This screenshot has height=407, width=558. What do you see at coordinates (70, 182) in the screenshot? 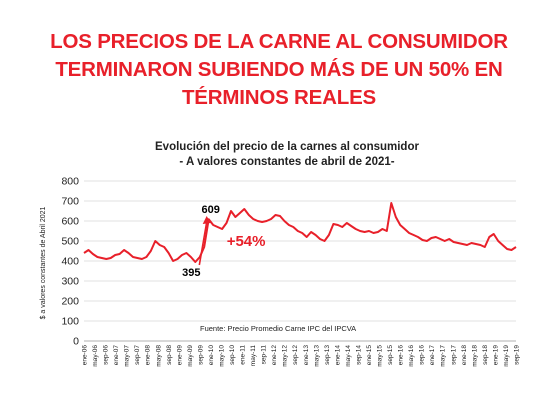
I see `y-tick-label: 800` at bounding box center [70, 182].